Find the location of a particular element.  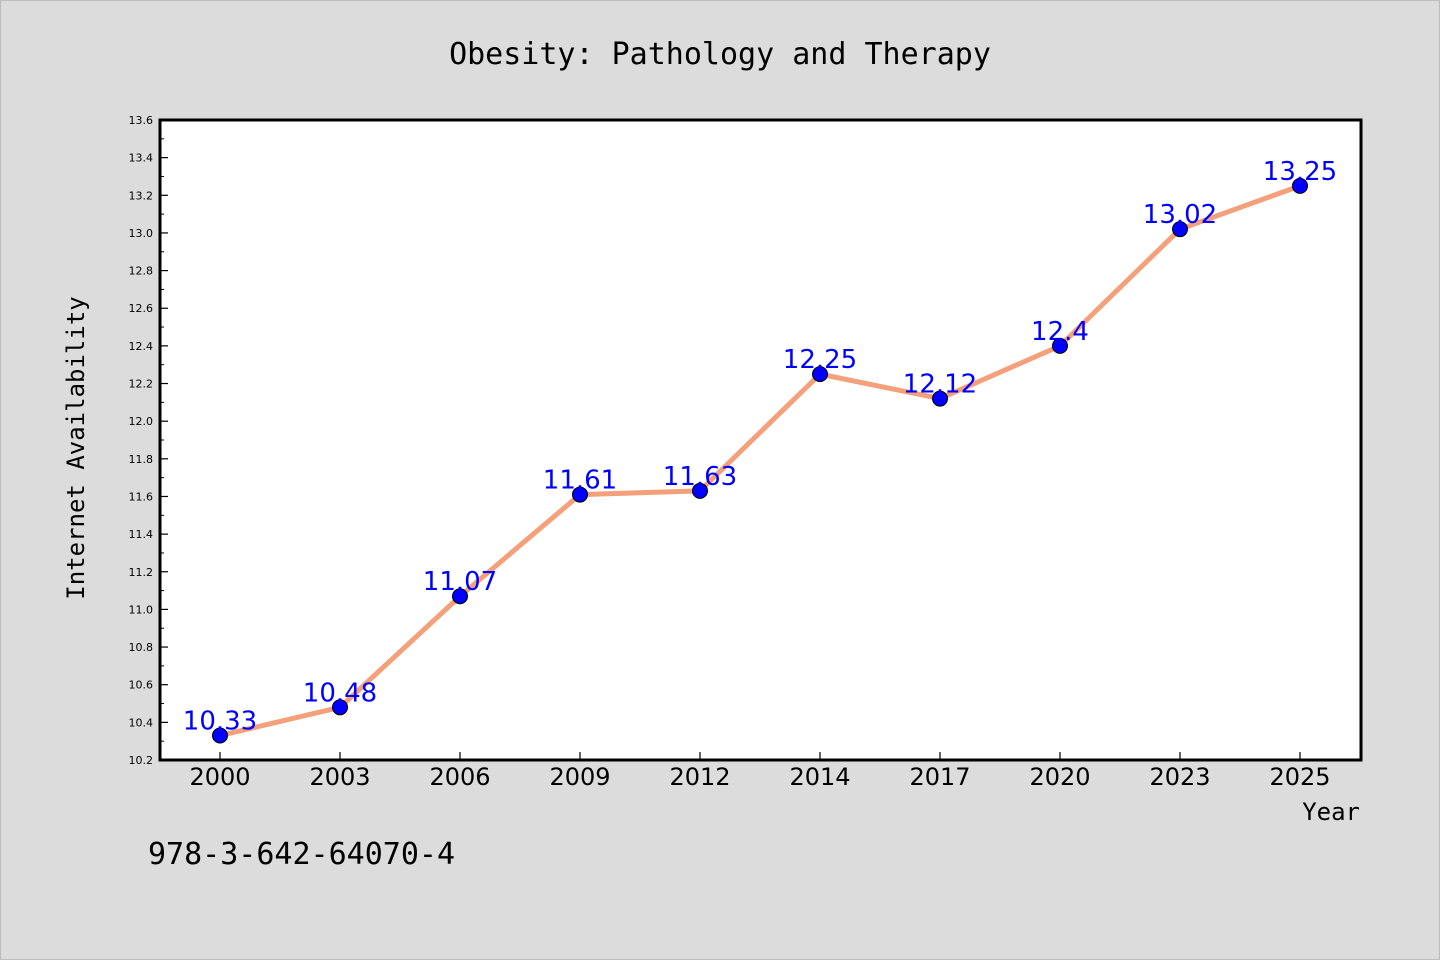

data-label: 13.02 is located at coordinates (1180, 215).